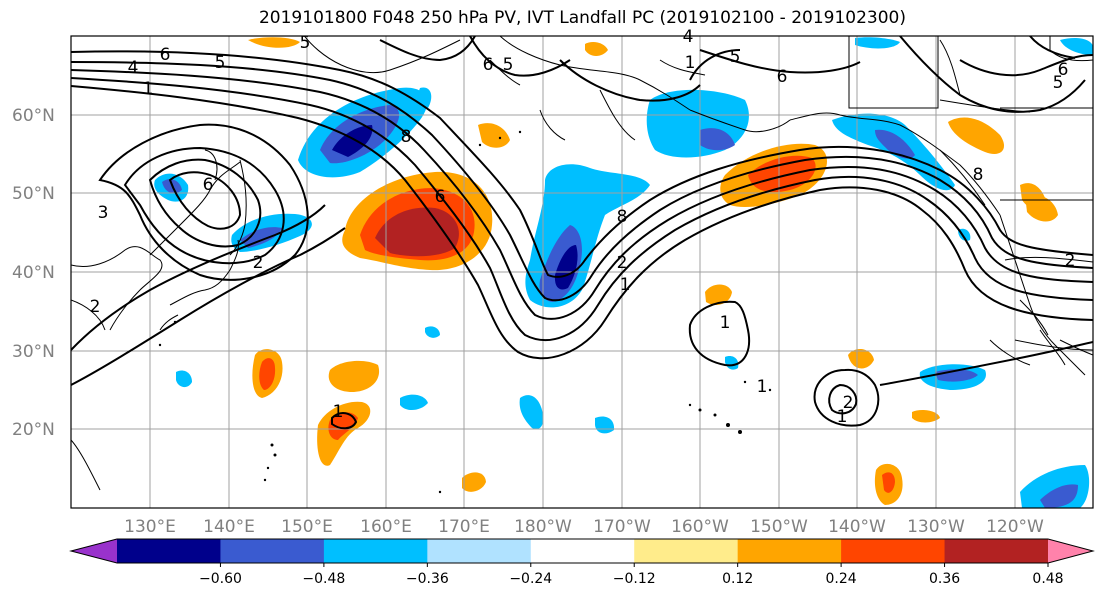  What do you see at coordinates (33, 194) in the screenshot?
I see `lat-label-50n: 50°N` at bounding box center [33, 194].